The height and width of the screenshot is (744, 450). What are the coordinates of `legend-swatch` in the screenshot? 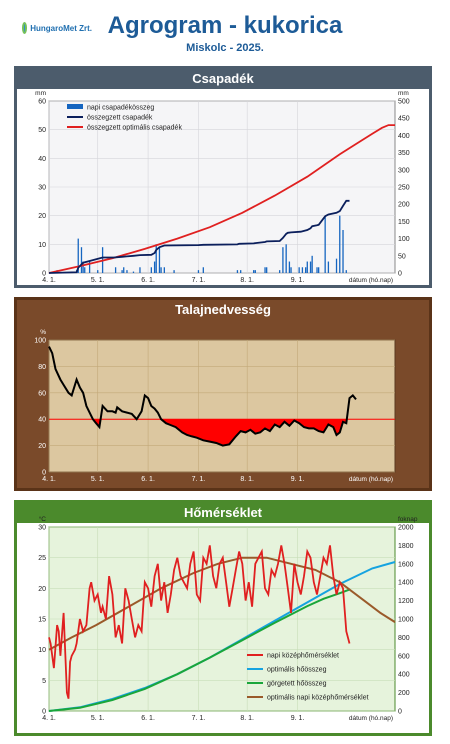 It's located at (75, 106).